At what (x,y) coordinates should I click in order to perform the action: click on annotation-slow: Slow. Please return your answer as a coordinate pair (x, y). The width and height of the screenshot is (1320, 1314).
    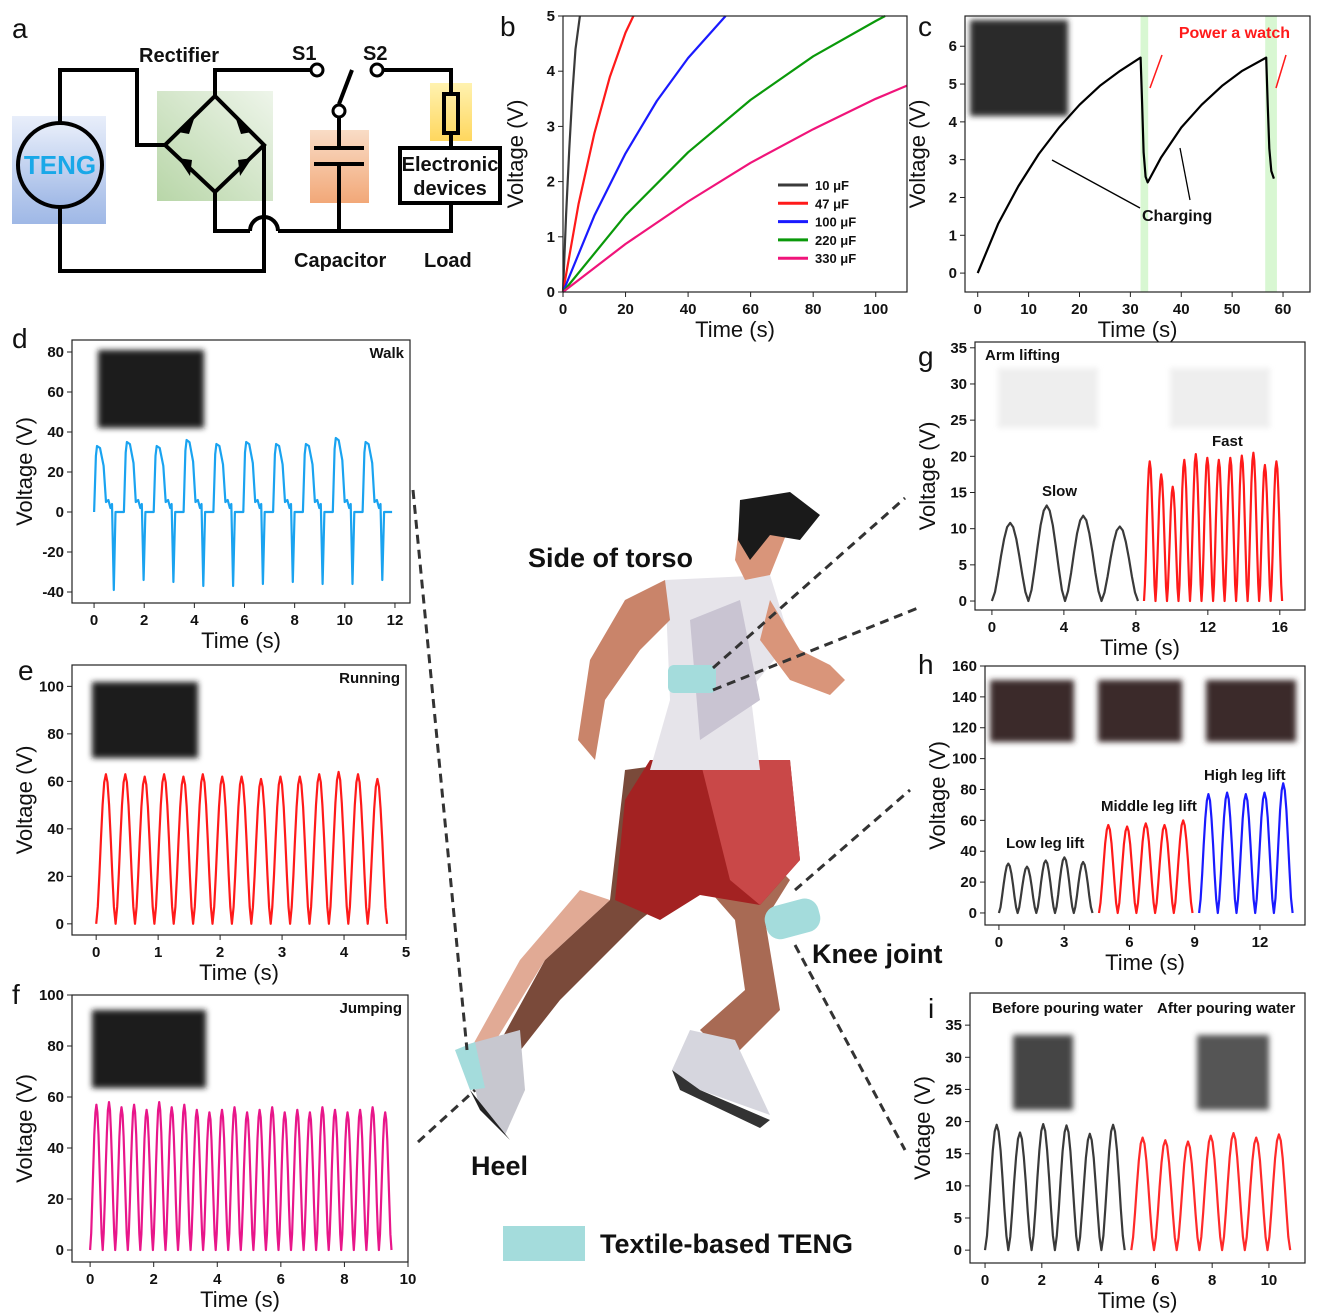
    Looking at the image, I should click on (1059, 491).